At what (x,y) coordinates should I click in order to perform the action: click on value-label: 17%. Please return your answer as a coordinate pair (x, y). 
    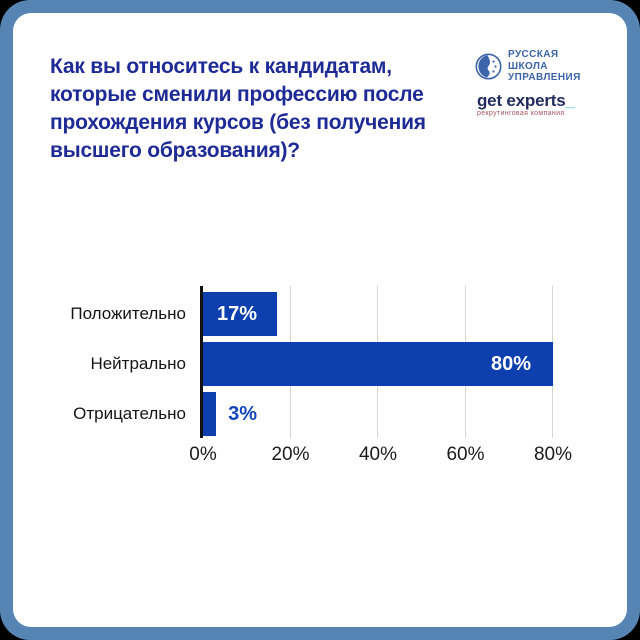
    Looking at the image, I should click on (237, 314).